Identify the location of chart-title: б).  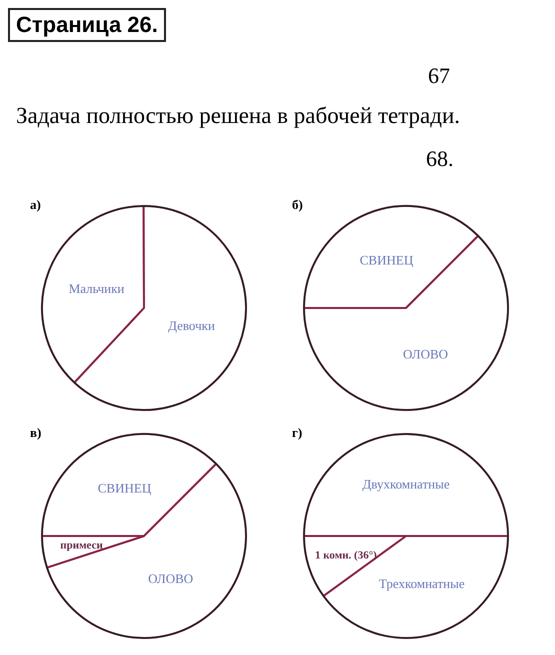
(297, 205).